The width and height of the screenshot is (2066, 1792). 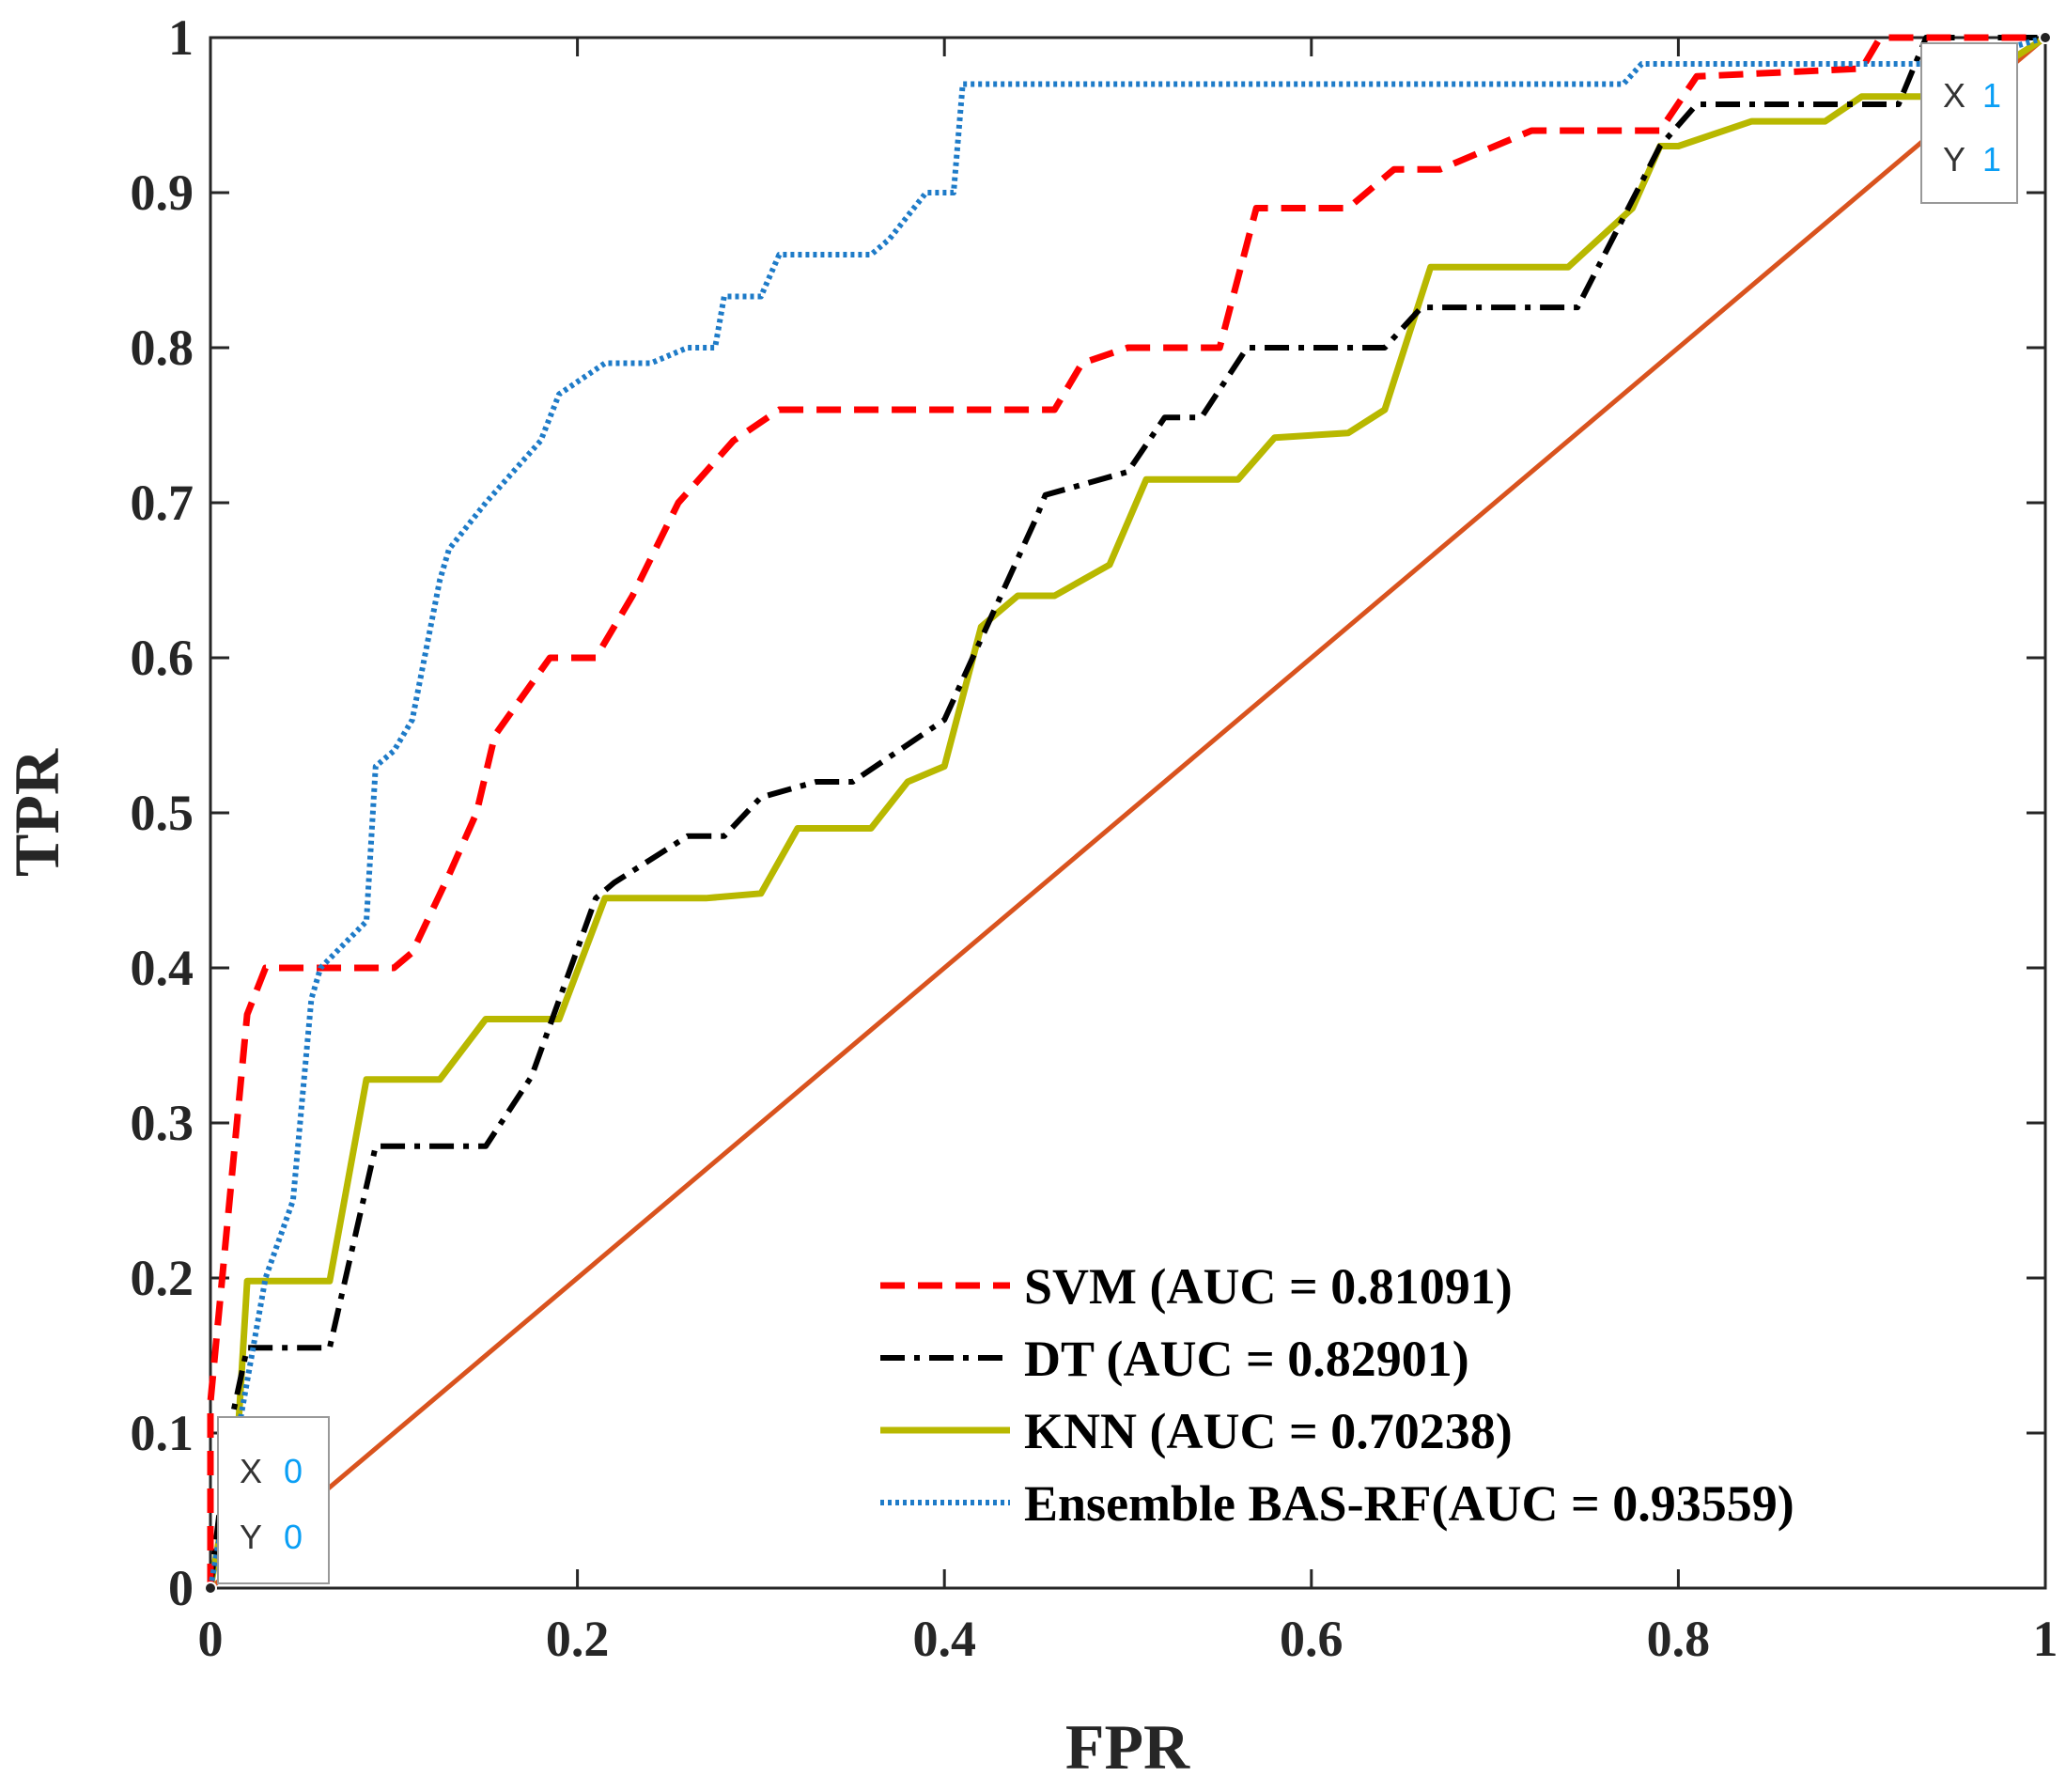 What do you see at coordinates (1268, 1431) in the screenshot?
I see `legend-label-knn: KNN (AUC = 0.70238)` at bounding box center [1268, 1431].